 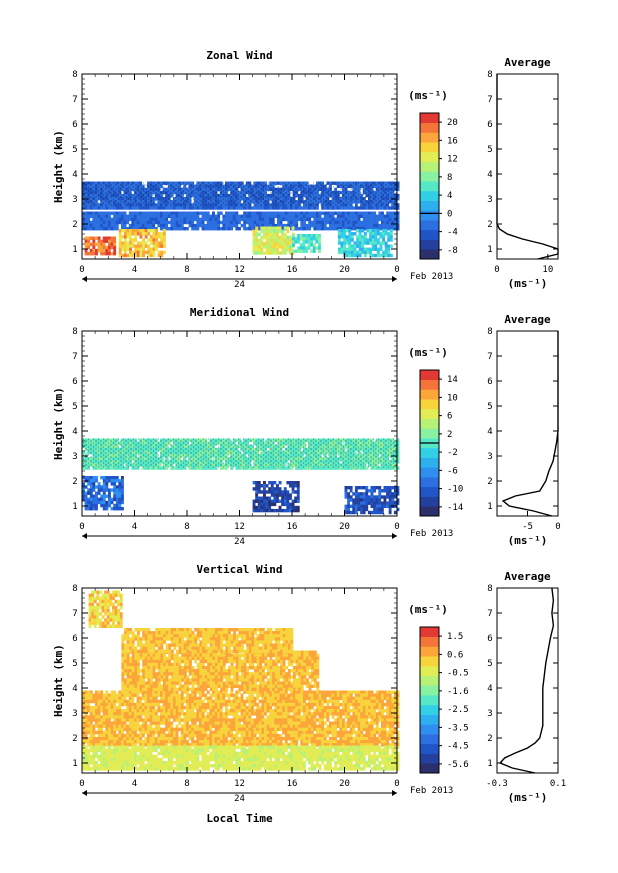 I want to click on profile-line, so click(x=530, y=424).